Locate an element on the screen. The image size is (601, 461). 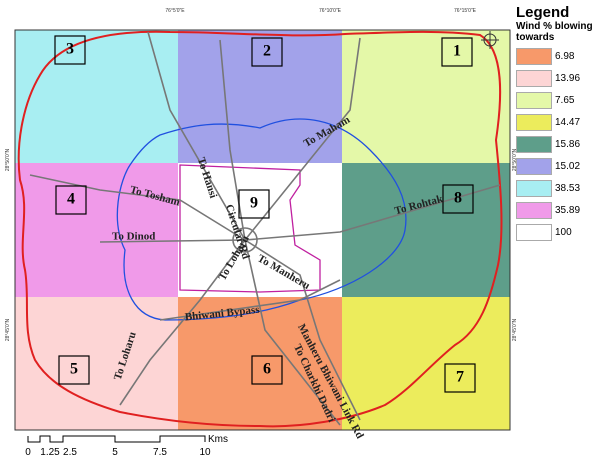
zone-number: 5 is located at coordinates (74, 369).